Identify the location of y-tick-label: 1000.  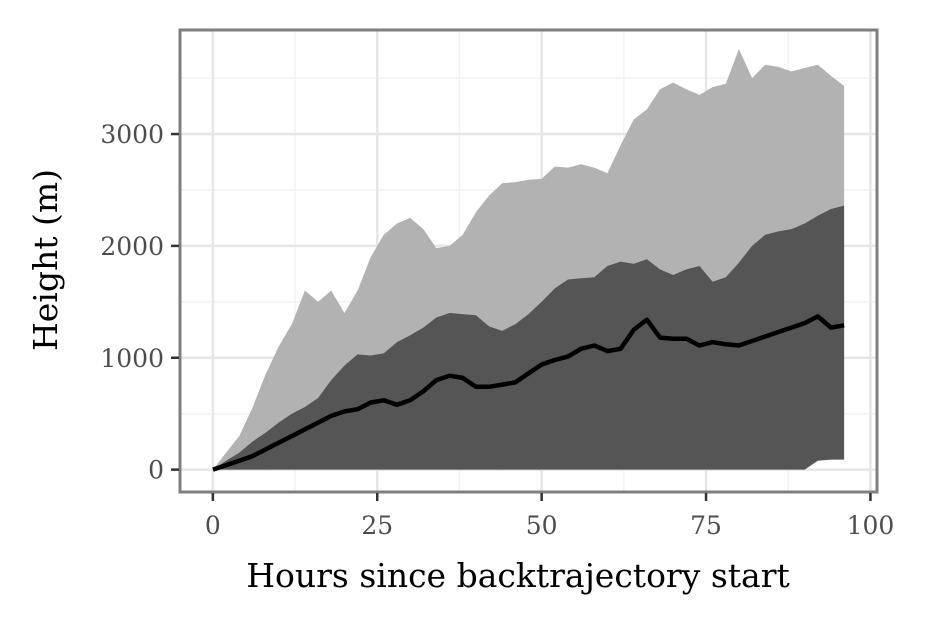
(132, 358).